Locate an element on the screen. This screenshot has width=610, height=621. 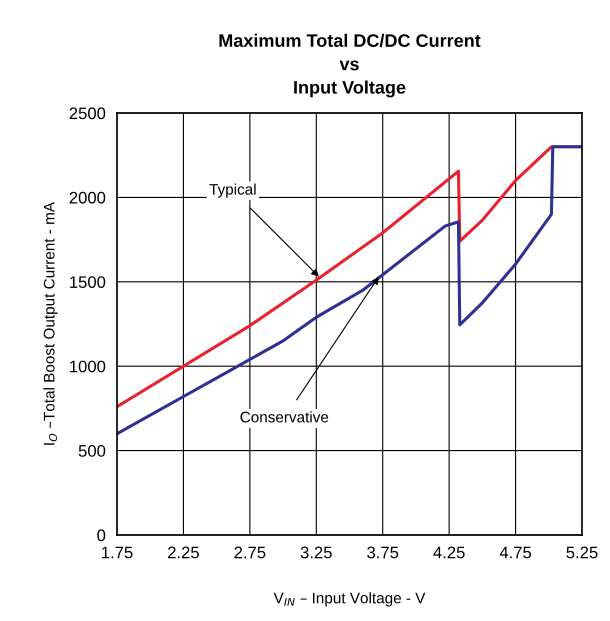
x-tick-label: 4.25 is located at coordinates (449, 552).